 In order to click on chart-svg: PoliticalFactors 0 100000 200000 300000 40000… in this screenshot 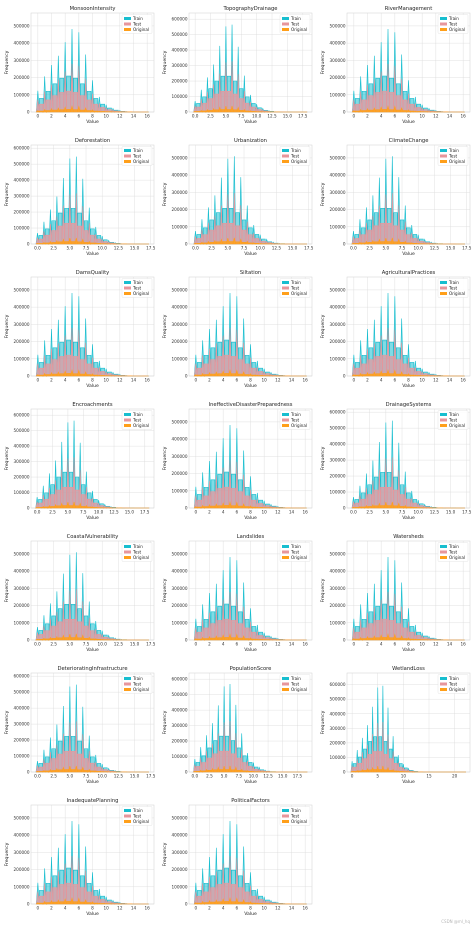, I will do `click(237, 857)`.